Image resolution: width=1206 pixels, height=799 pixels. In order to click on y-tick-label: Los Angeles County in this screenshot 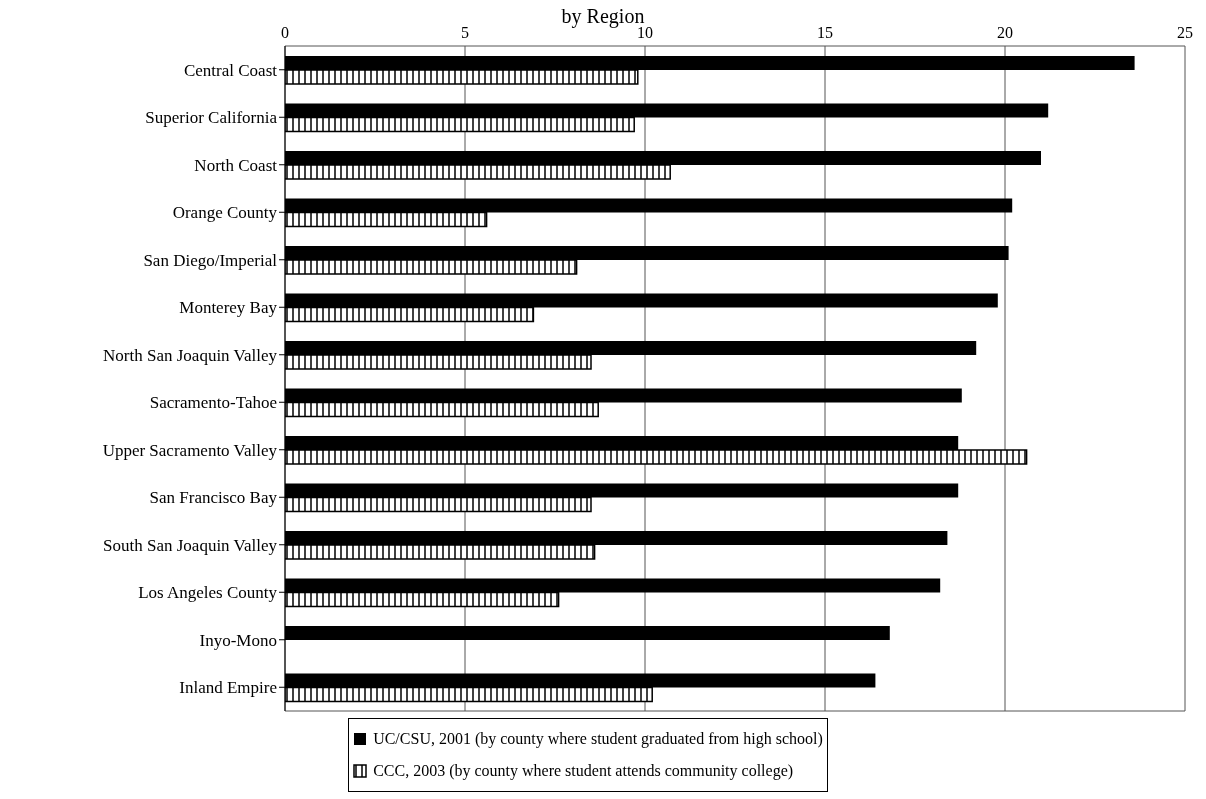, I will do `click(208, 593)`.